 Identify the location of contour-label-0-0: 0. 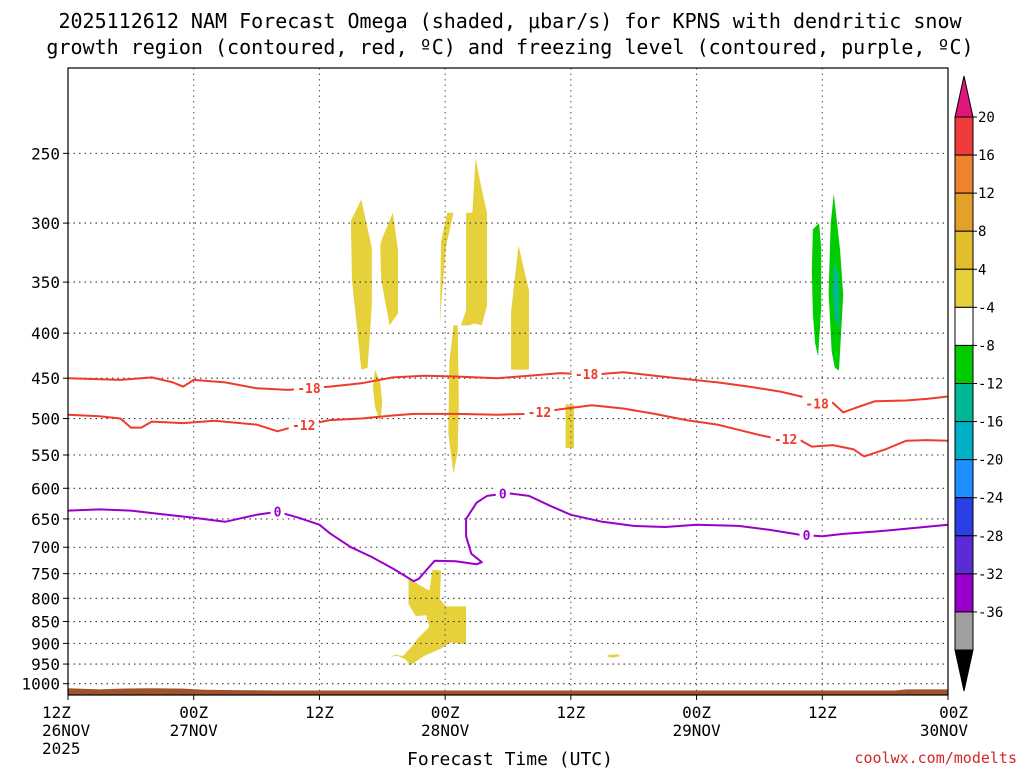
(278, 512).